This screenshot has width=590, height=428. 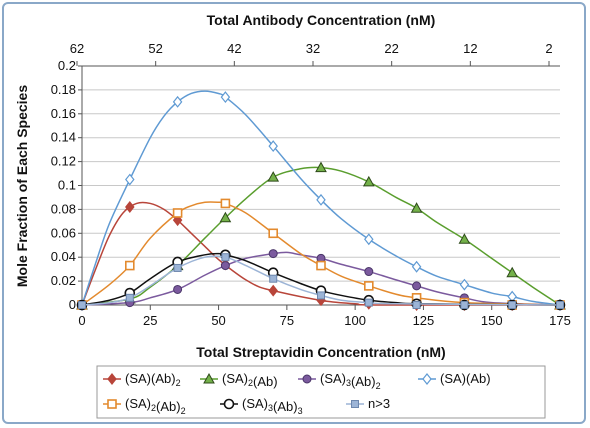 I want to click on legend-label: n>3, so click(x=379, y=403).